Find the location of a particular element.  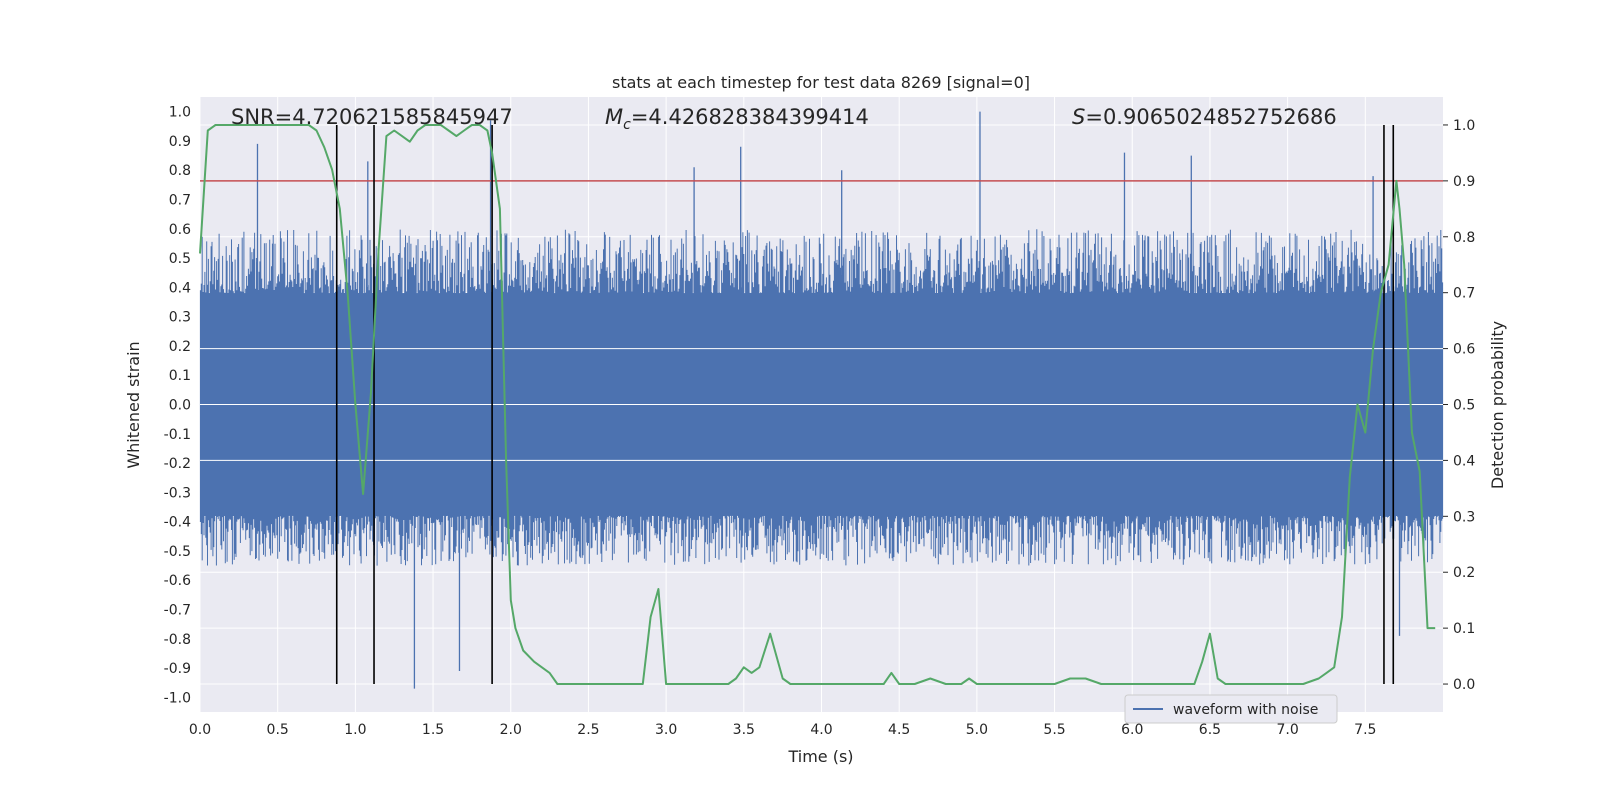

x-tick-label: 3.0 is located at coordinates (666, 730).